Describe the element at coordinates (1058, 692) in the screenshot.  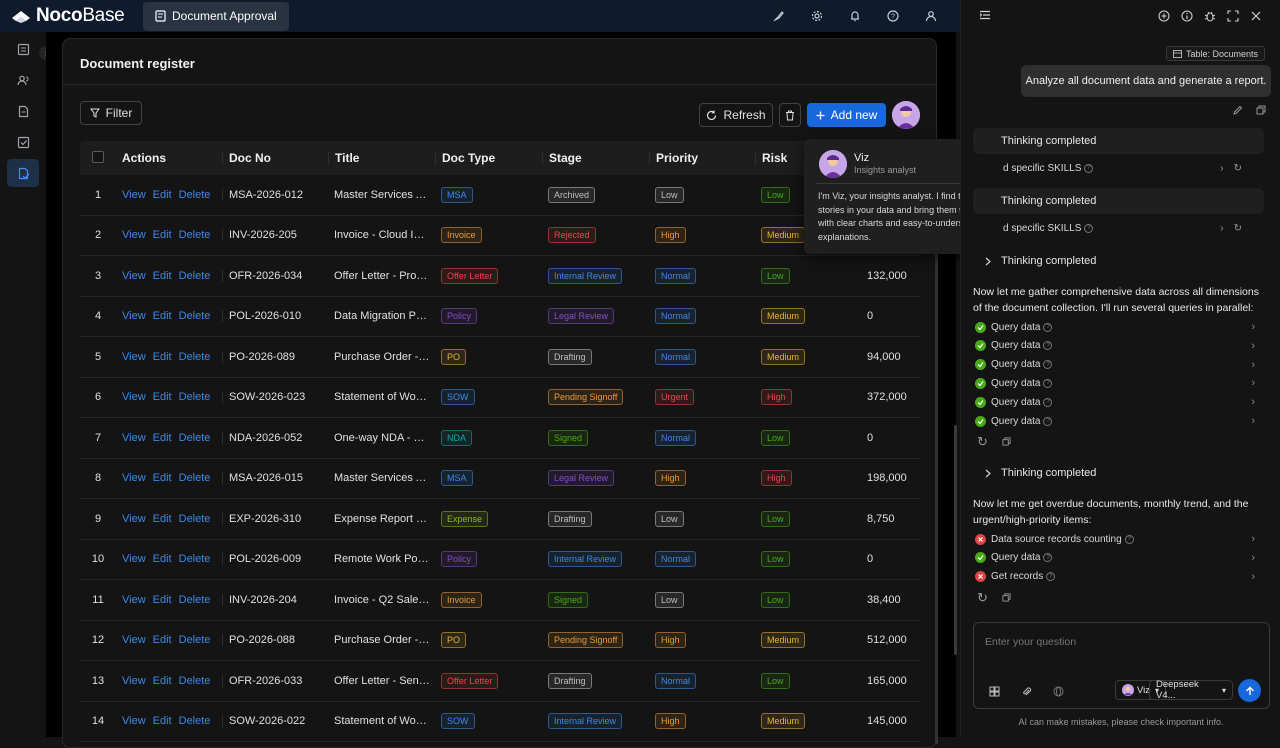
I see `globe-icon` at that location.